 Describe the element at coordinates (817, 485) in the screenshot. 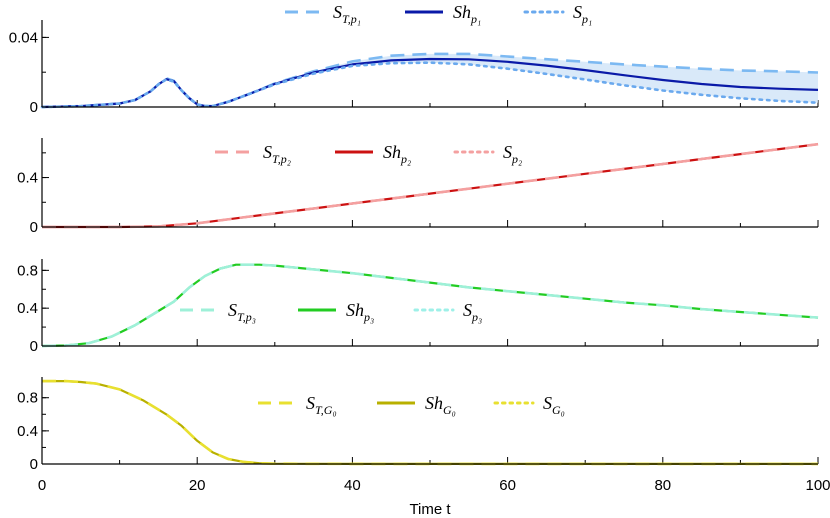

I see `x-tick-label: 100` at that location.